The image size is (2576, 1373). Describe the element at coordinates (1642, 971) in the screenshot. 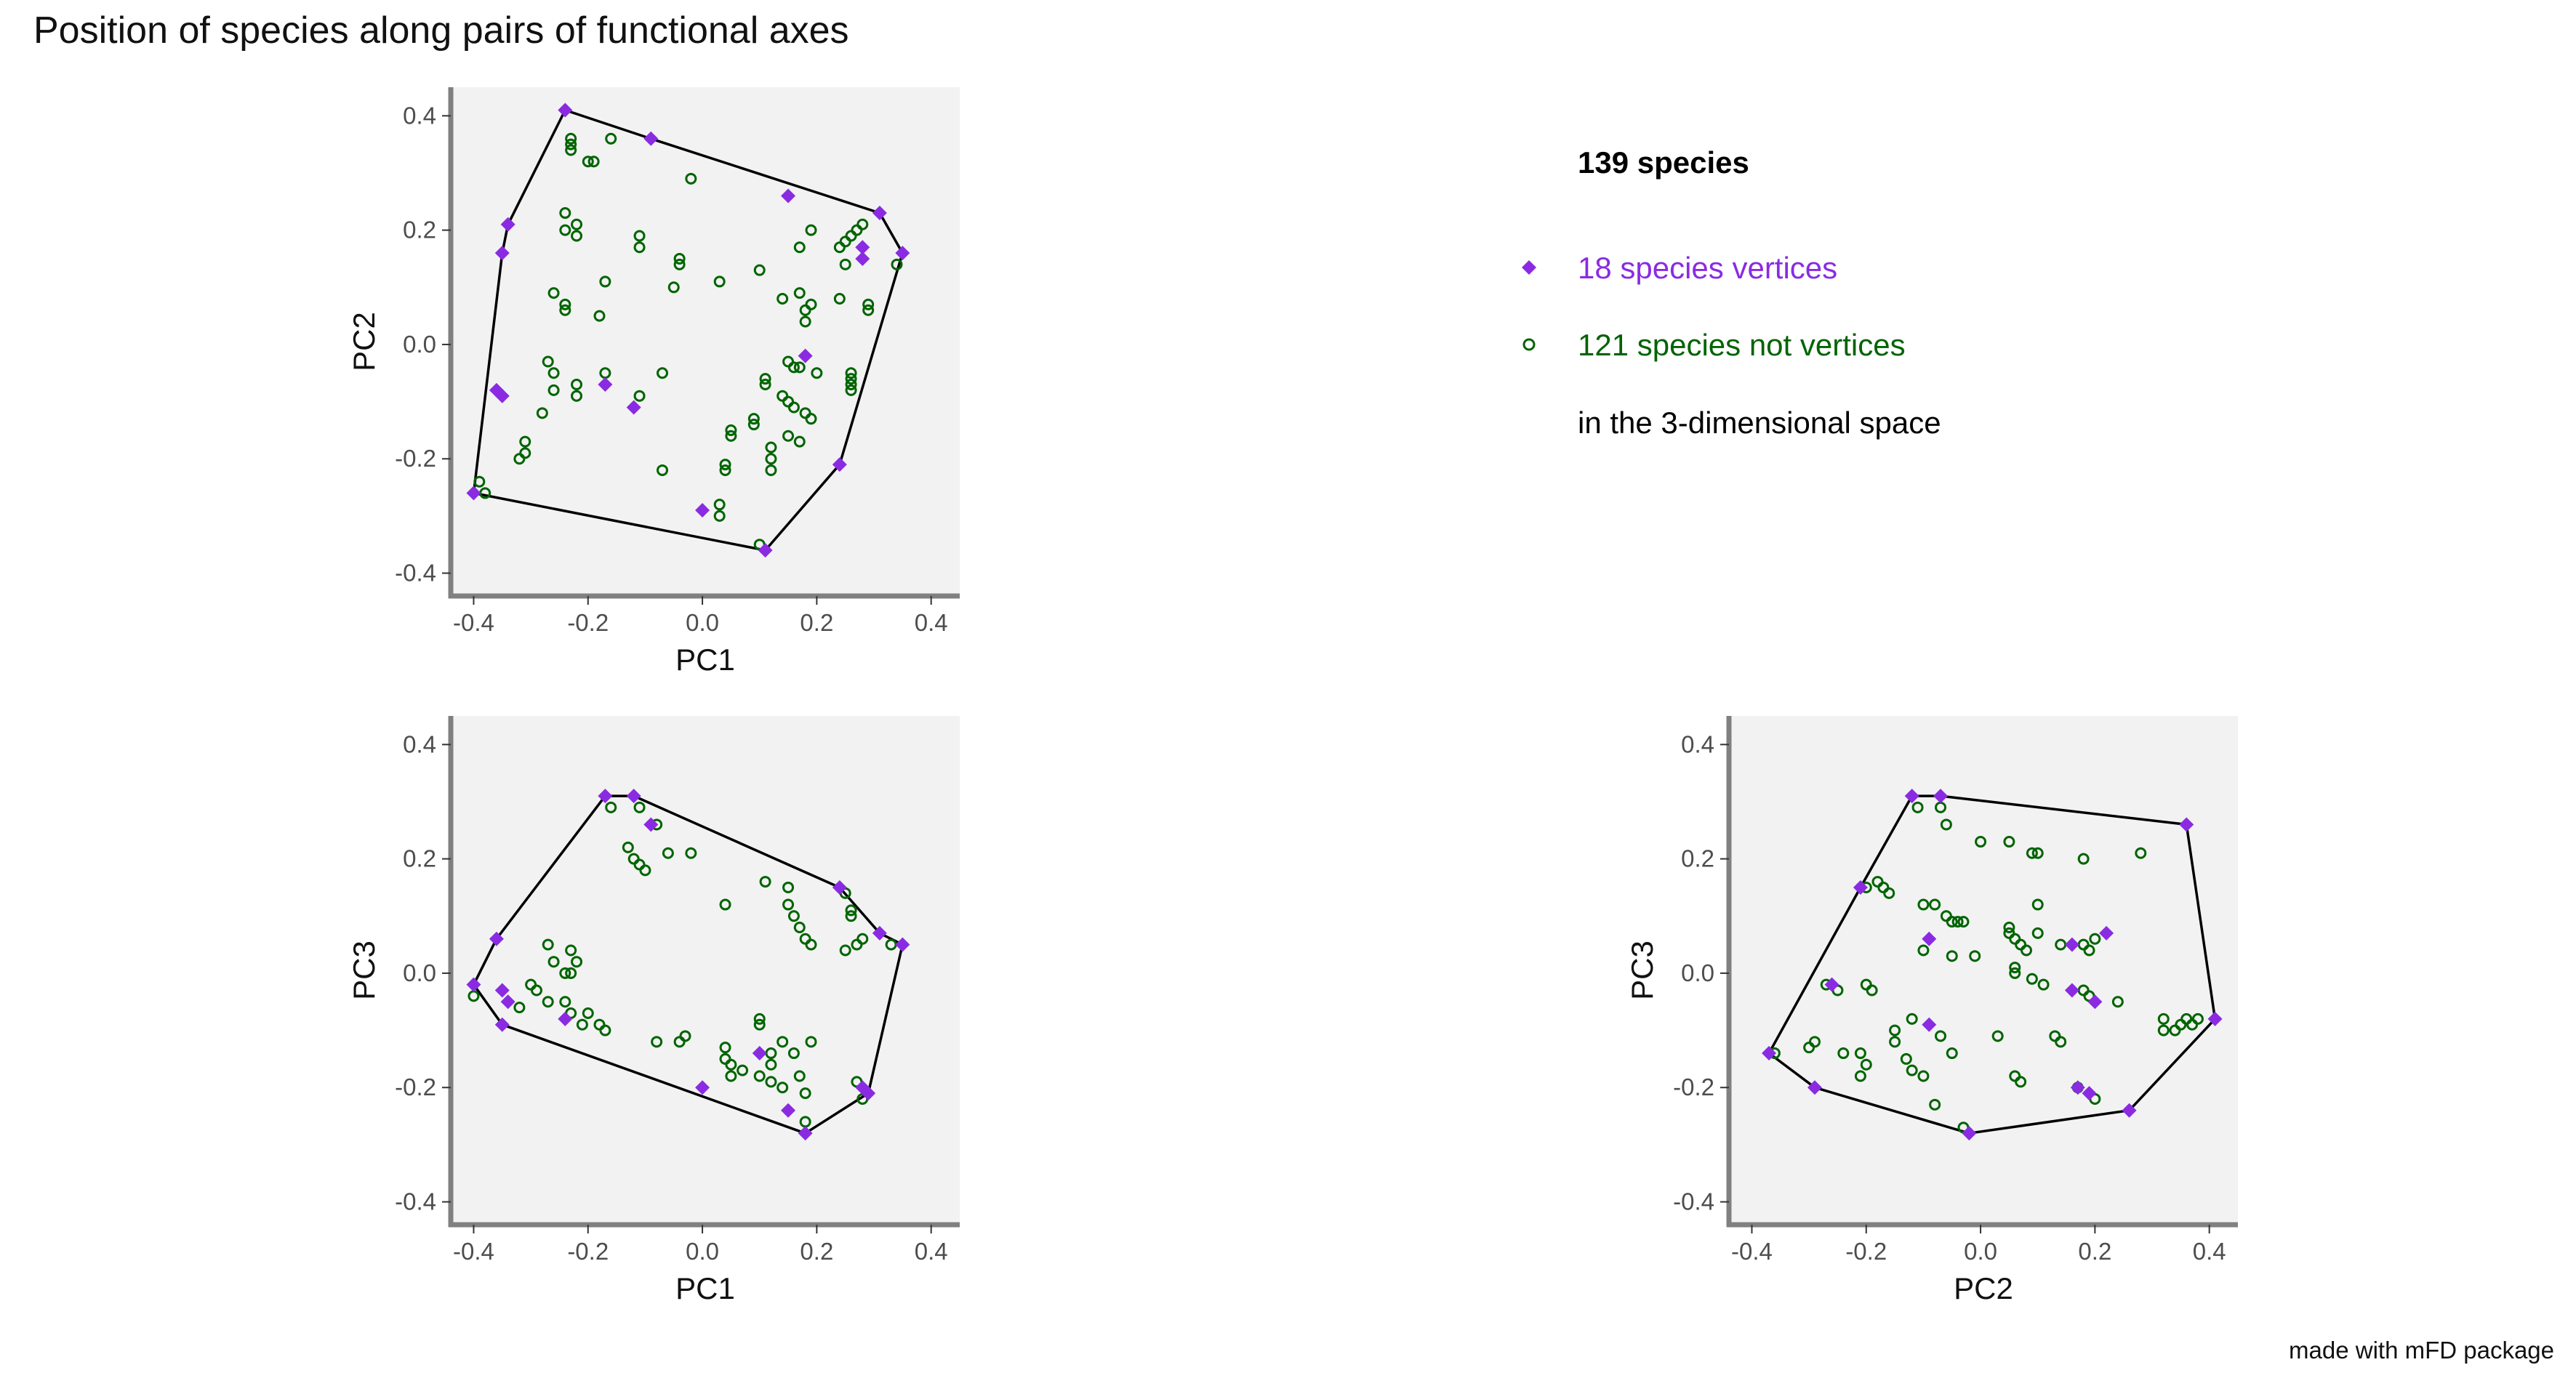

I see `y-axis-label: PC3` at that location.